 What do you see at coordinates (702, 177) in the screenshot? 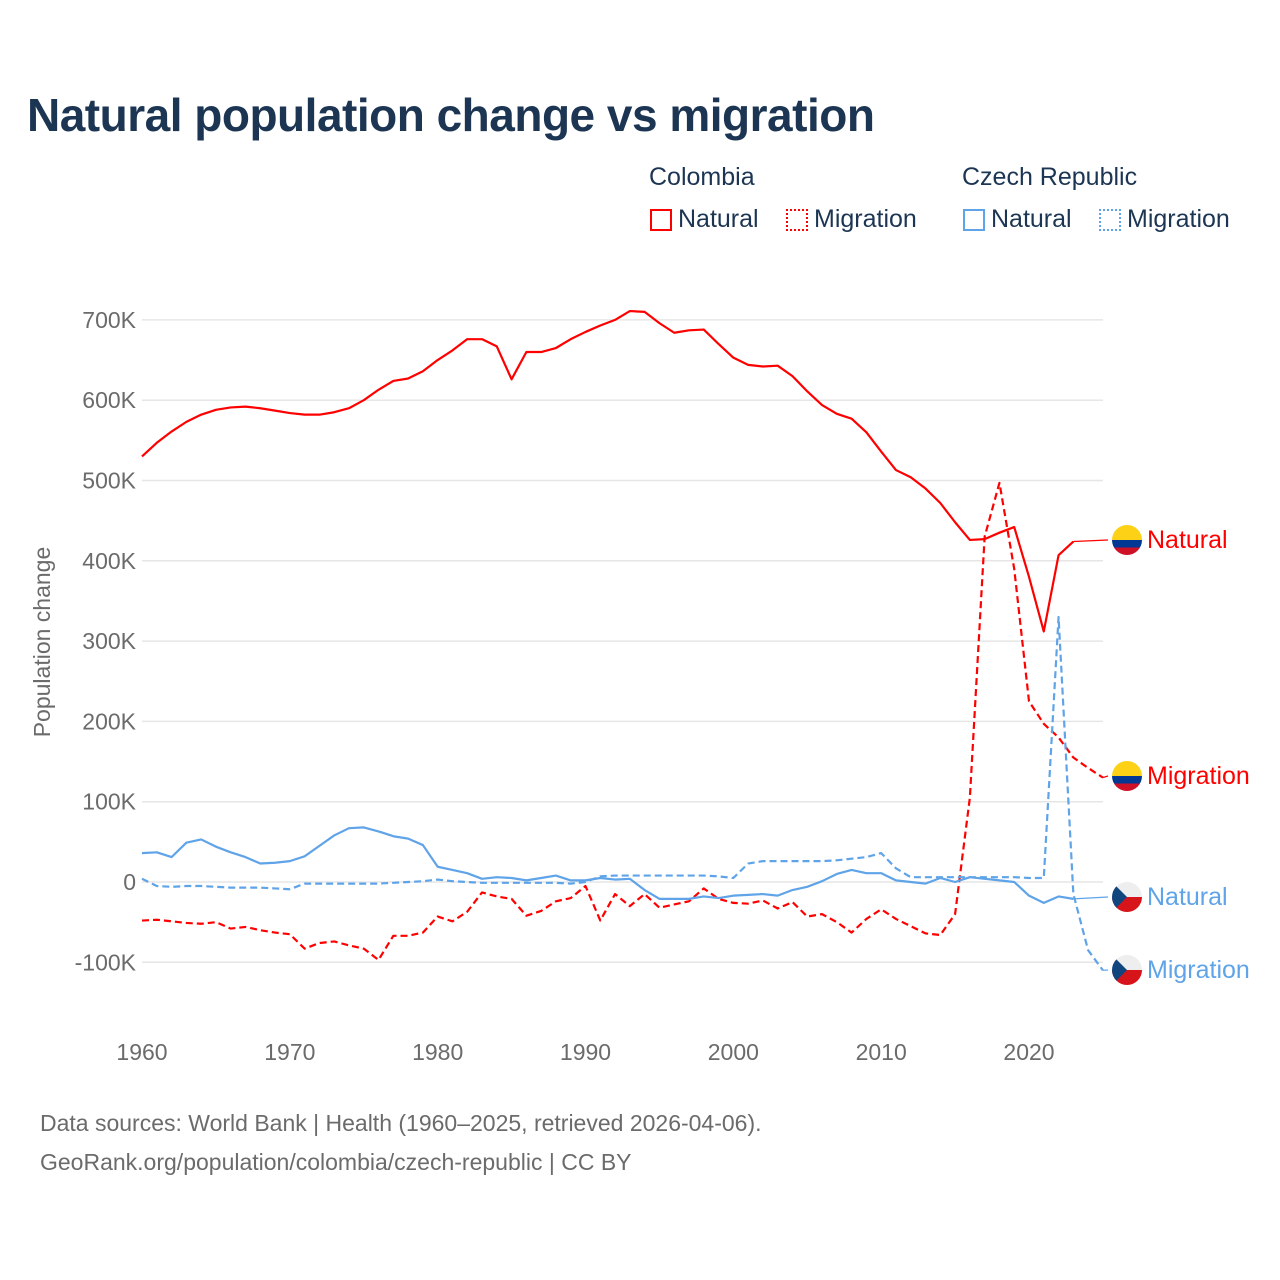
I see `legend-group-colombia: Colombia` at bounding box center [702, 177].